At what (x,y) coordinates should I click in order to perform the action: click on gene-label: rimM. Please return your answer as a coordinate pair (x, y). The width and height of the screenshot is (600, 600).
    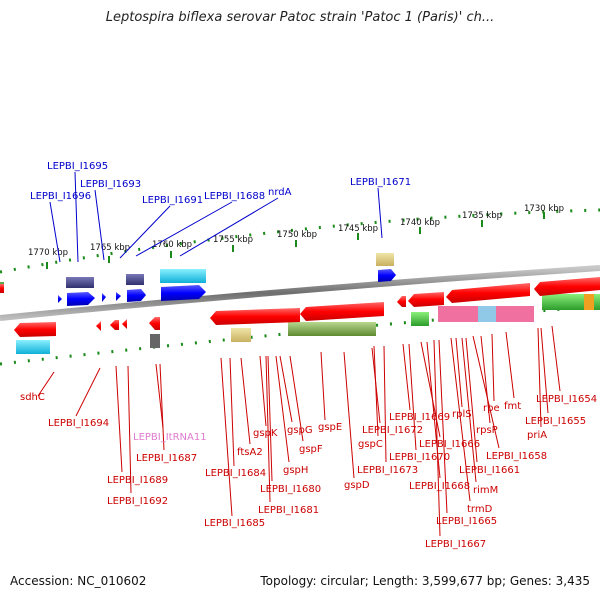
    Looking at the image, I should click on (485, 490).